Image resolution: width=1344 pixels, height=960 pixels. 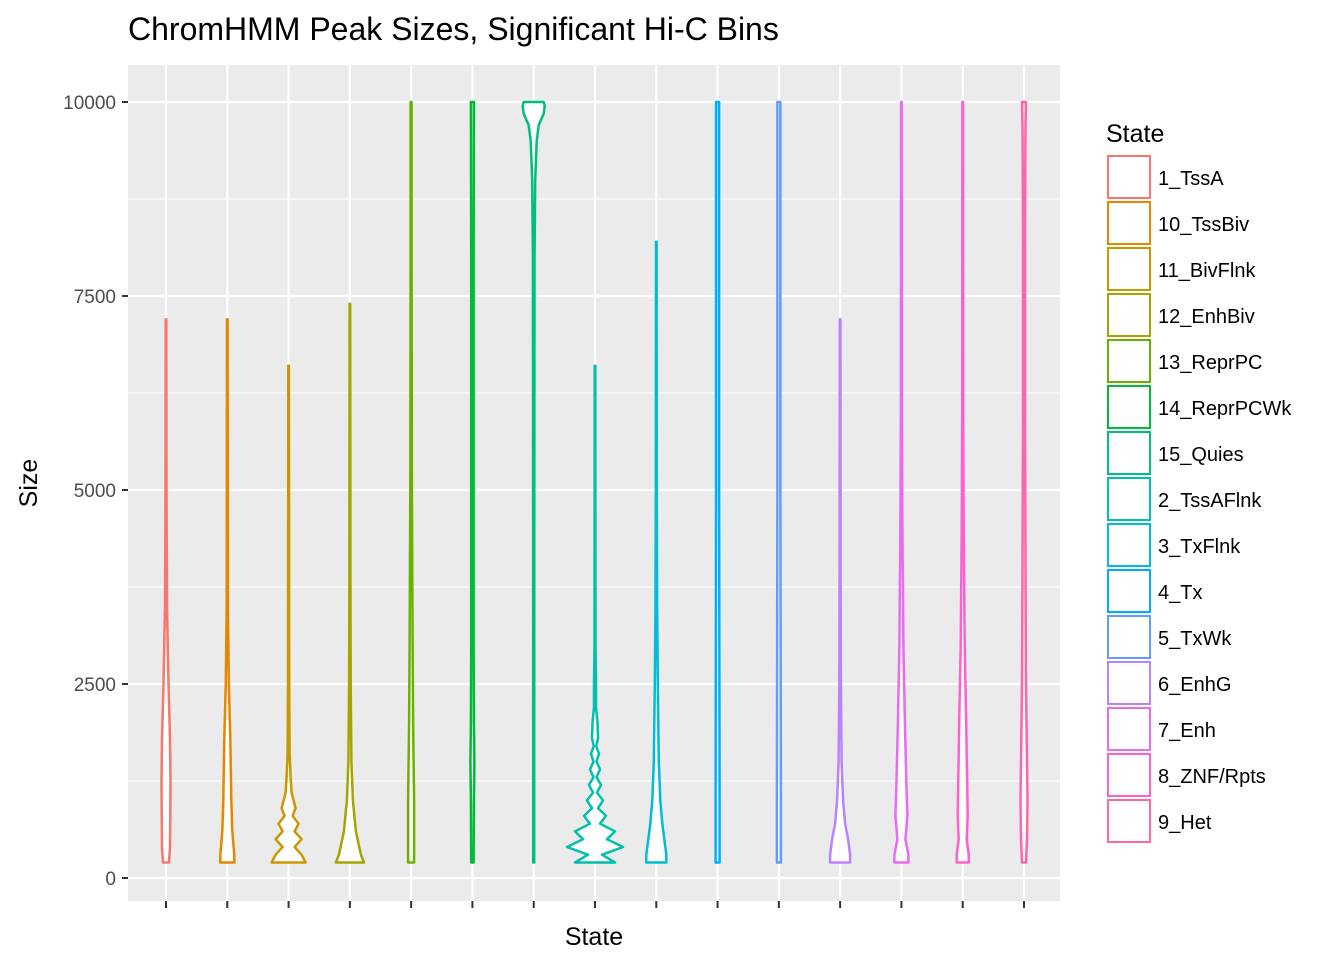 What do you see at coordinates (595, 904) in the screenshot?
I see `x-axis` at bounding box center [595, 904].